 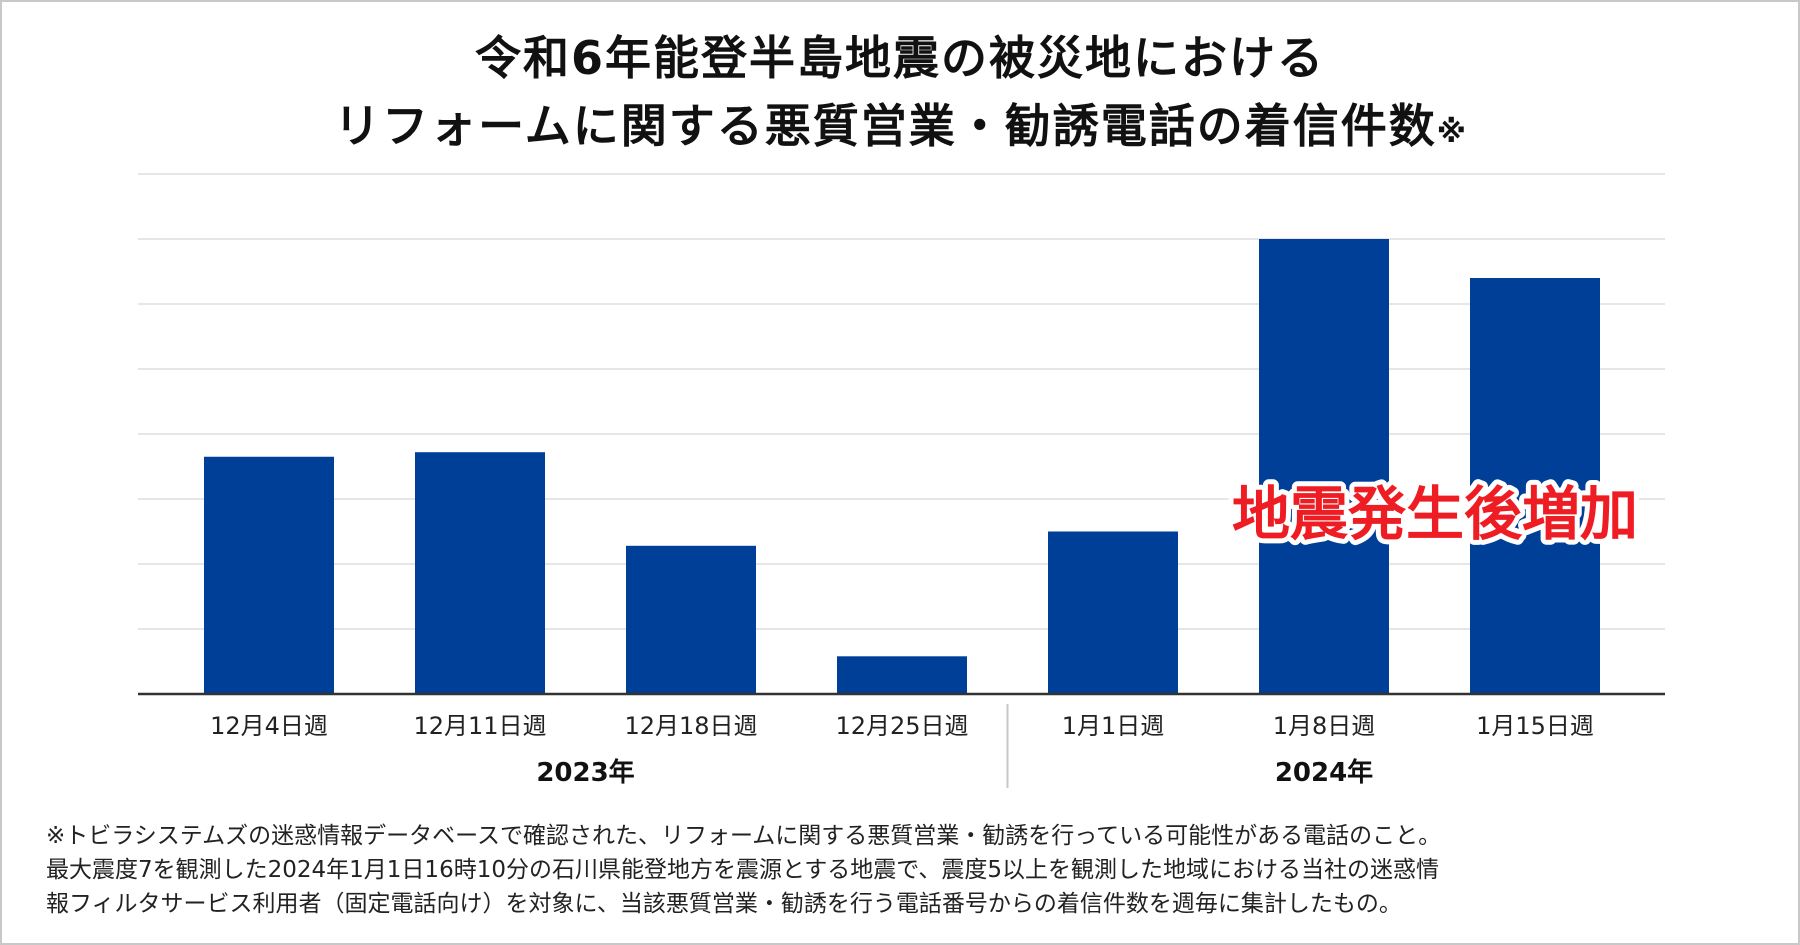 I want to click on x-tick-label: 1月1日週, so click(x=1113, y=726).